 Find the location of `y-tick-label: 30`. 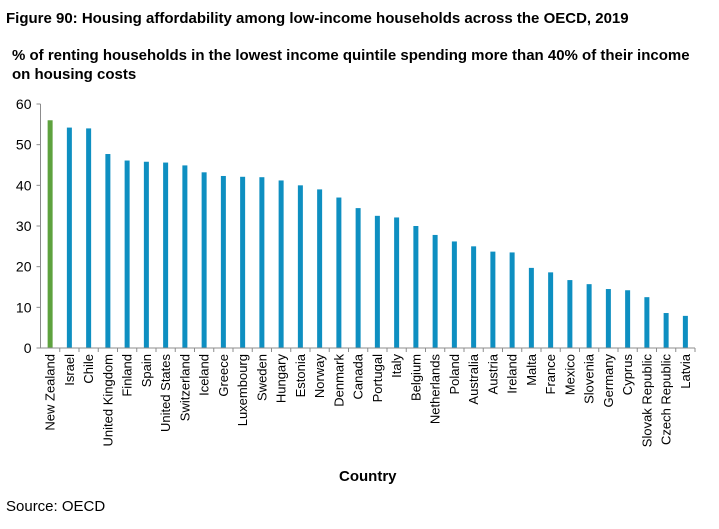

y-tick-label: 30 is located at coordinates (24, 226).